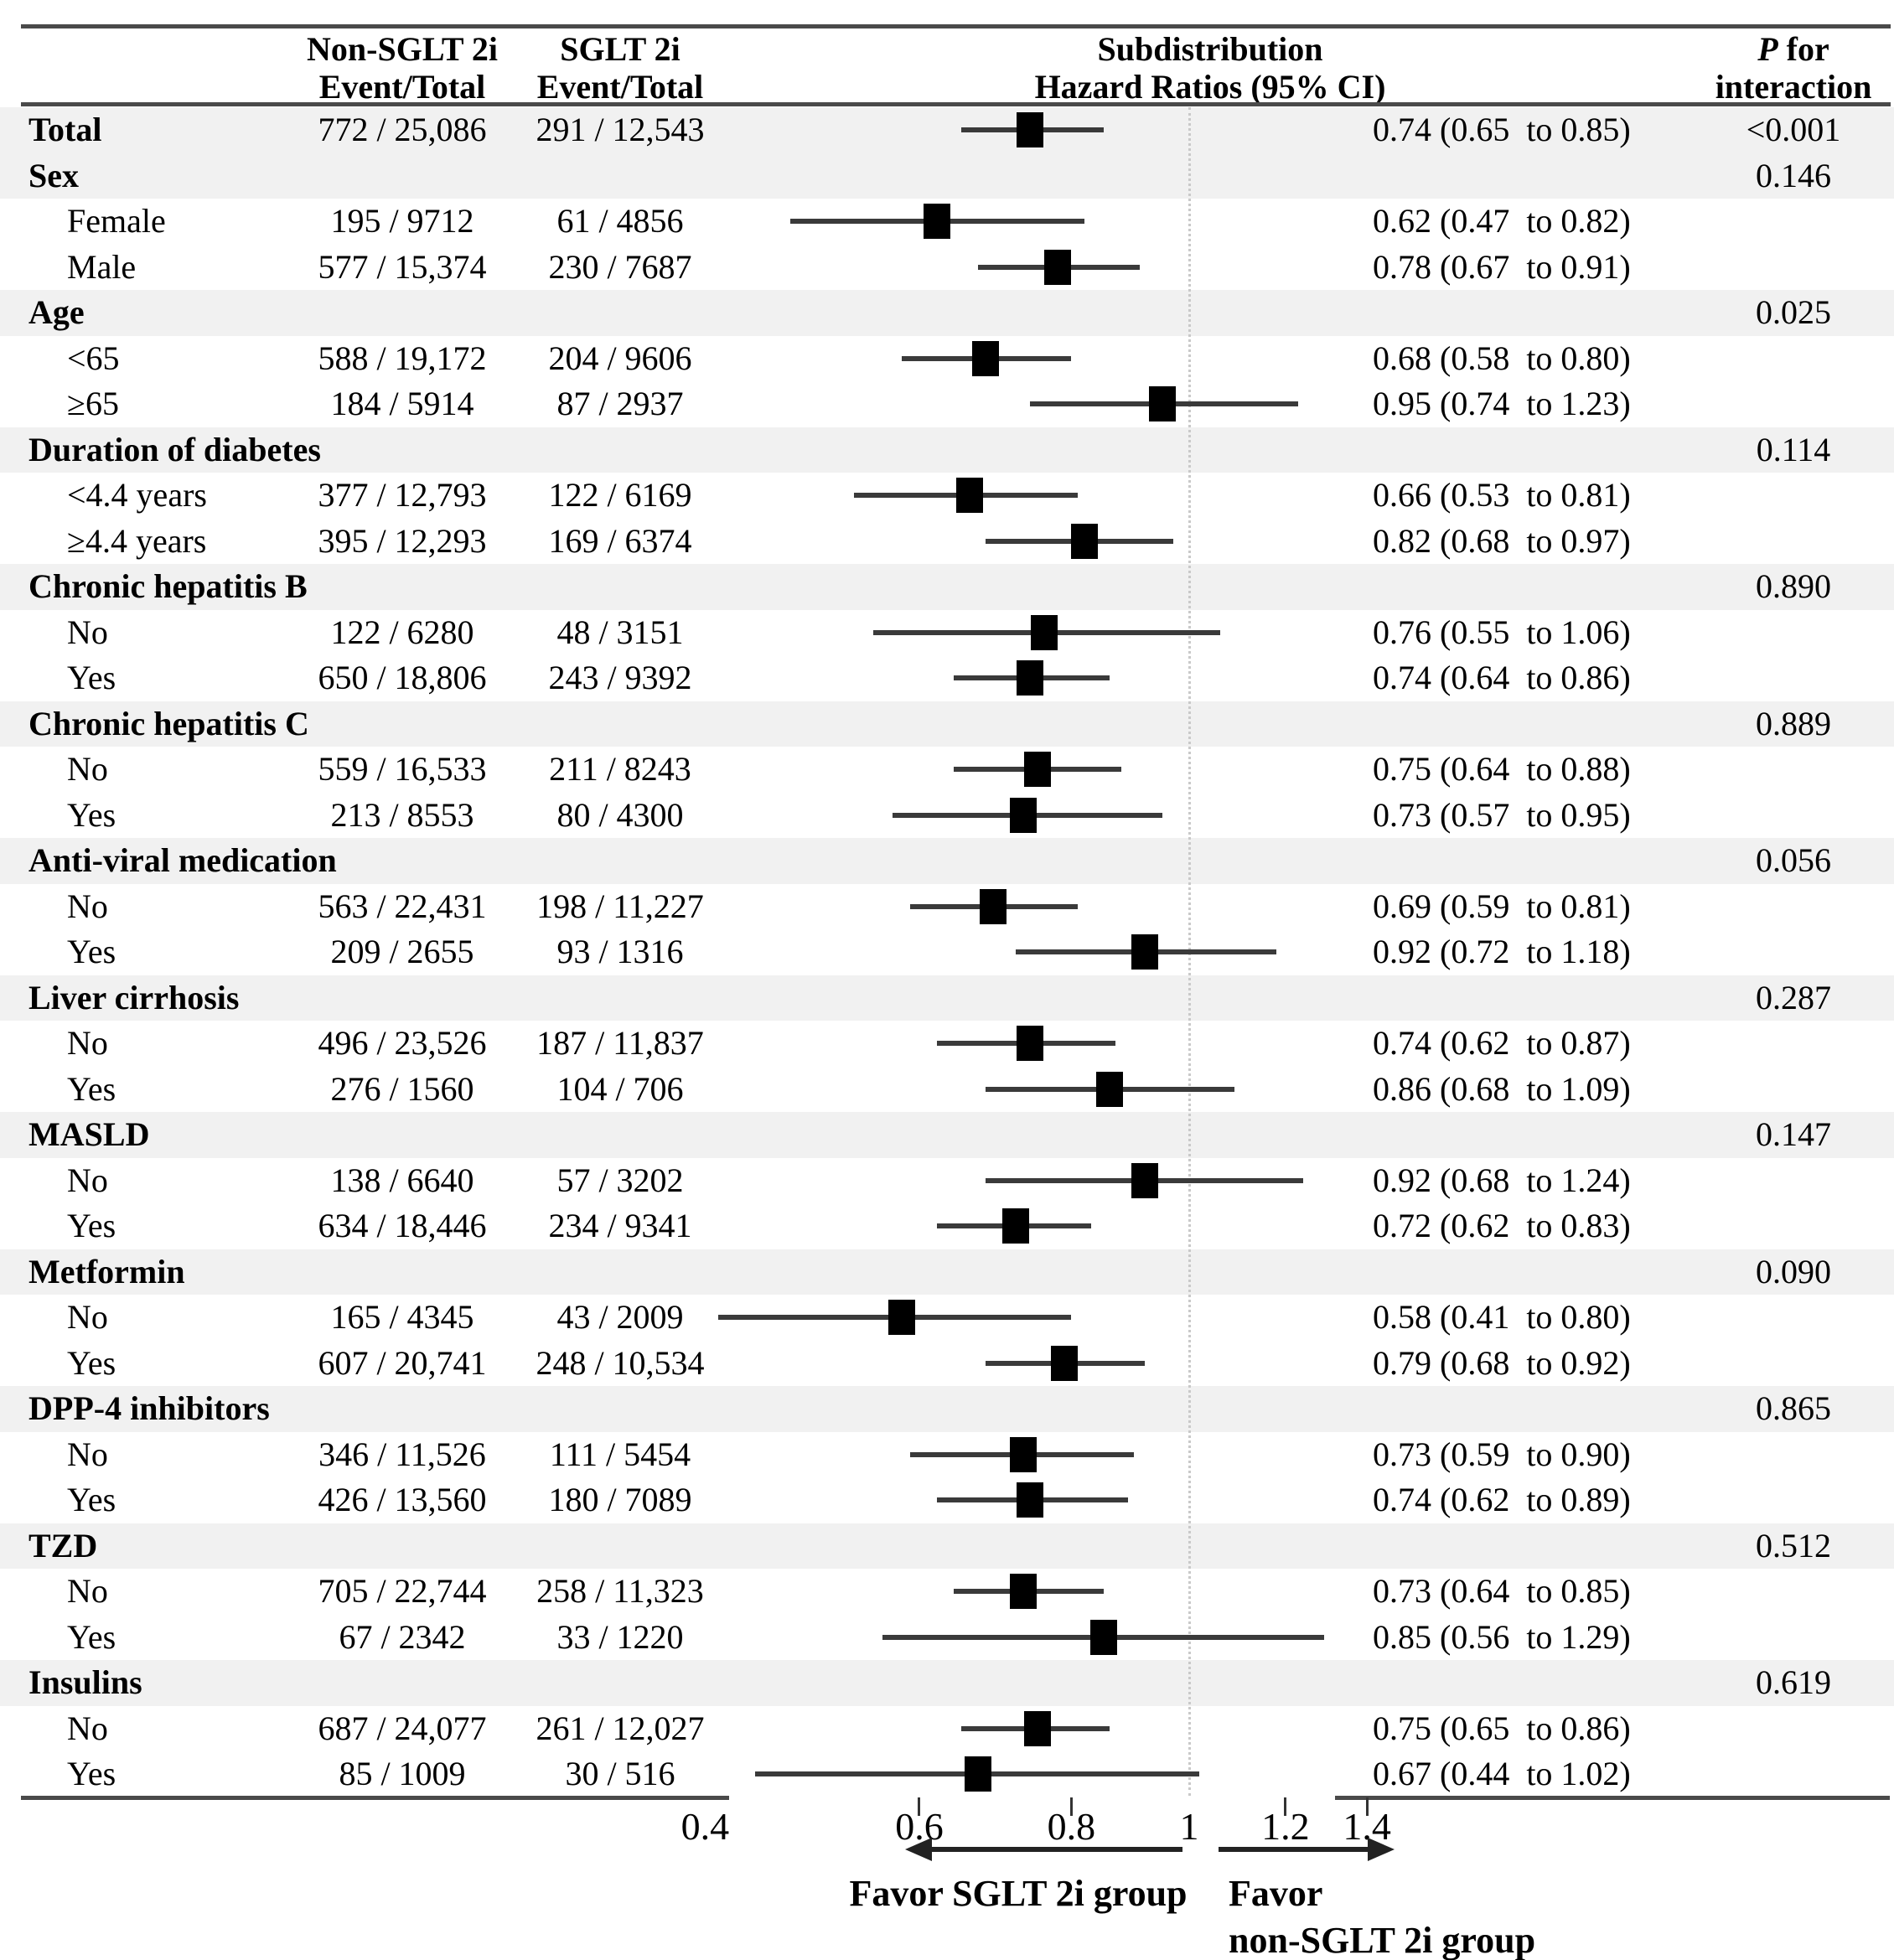 The height and width of the screenshot is (1960, 1894). Describe the element at coordinates (620, 1317) in the screenshot. I see `sglt2i-event-total: 43 / 2009` at that location.